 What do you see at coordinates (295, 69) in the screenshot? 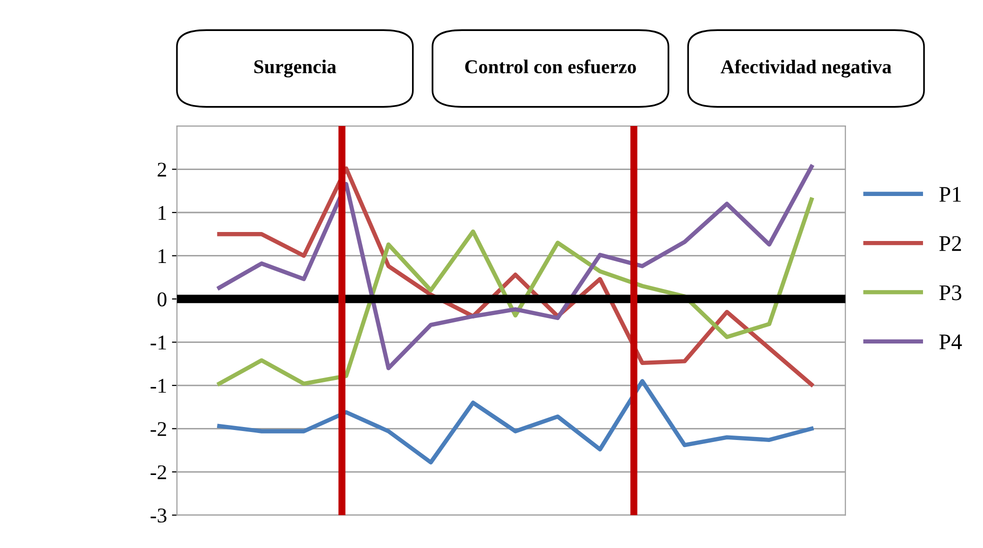
I see `text: Surgencia` at bounding box center [295, 69].